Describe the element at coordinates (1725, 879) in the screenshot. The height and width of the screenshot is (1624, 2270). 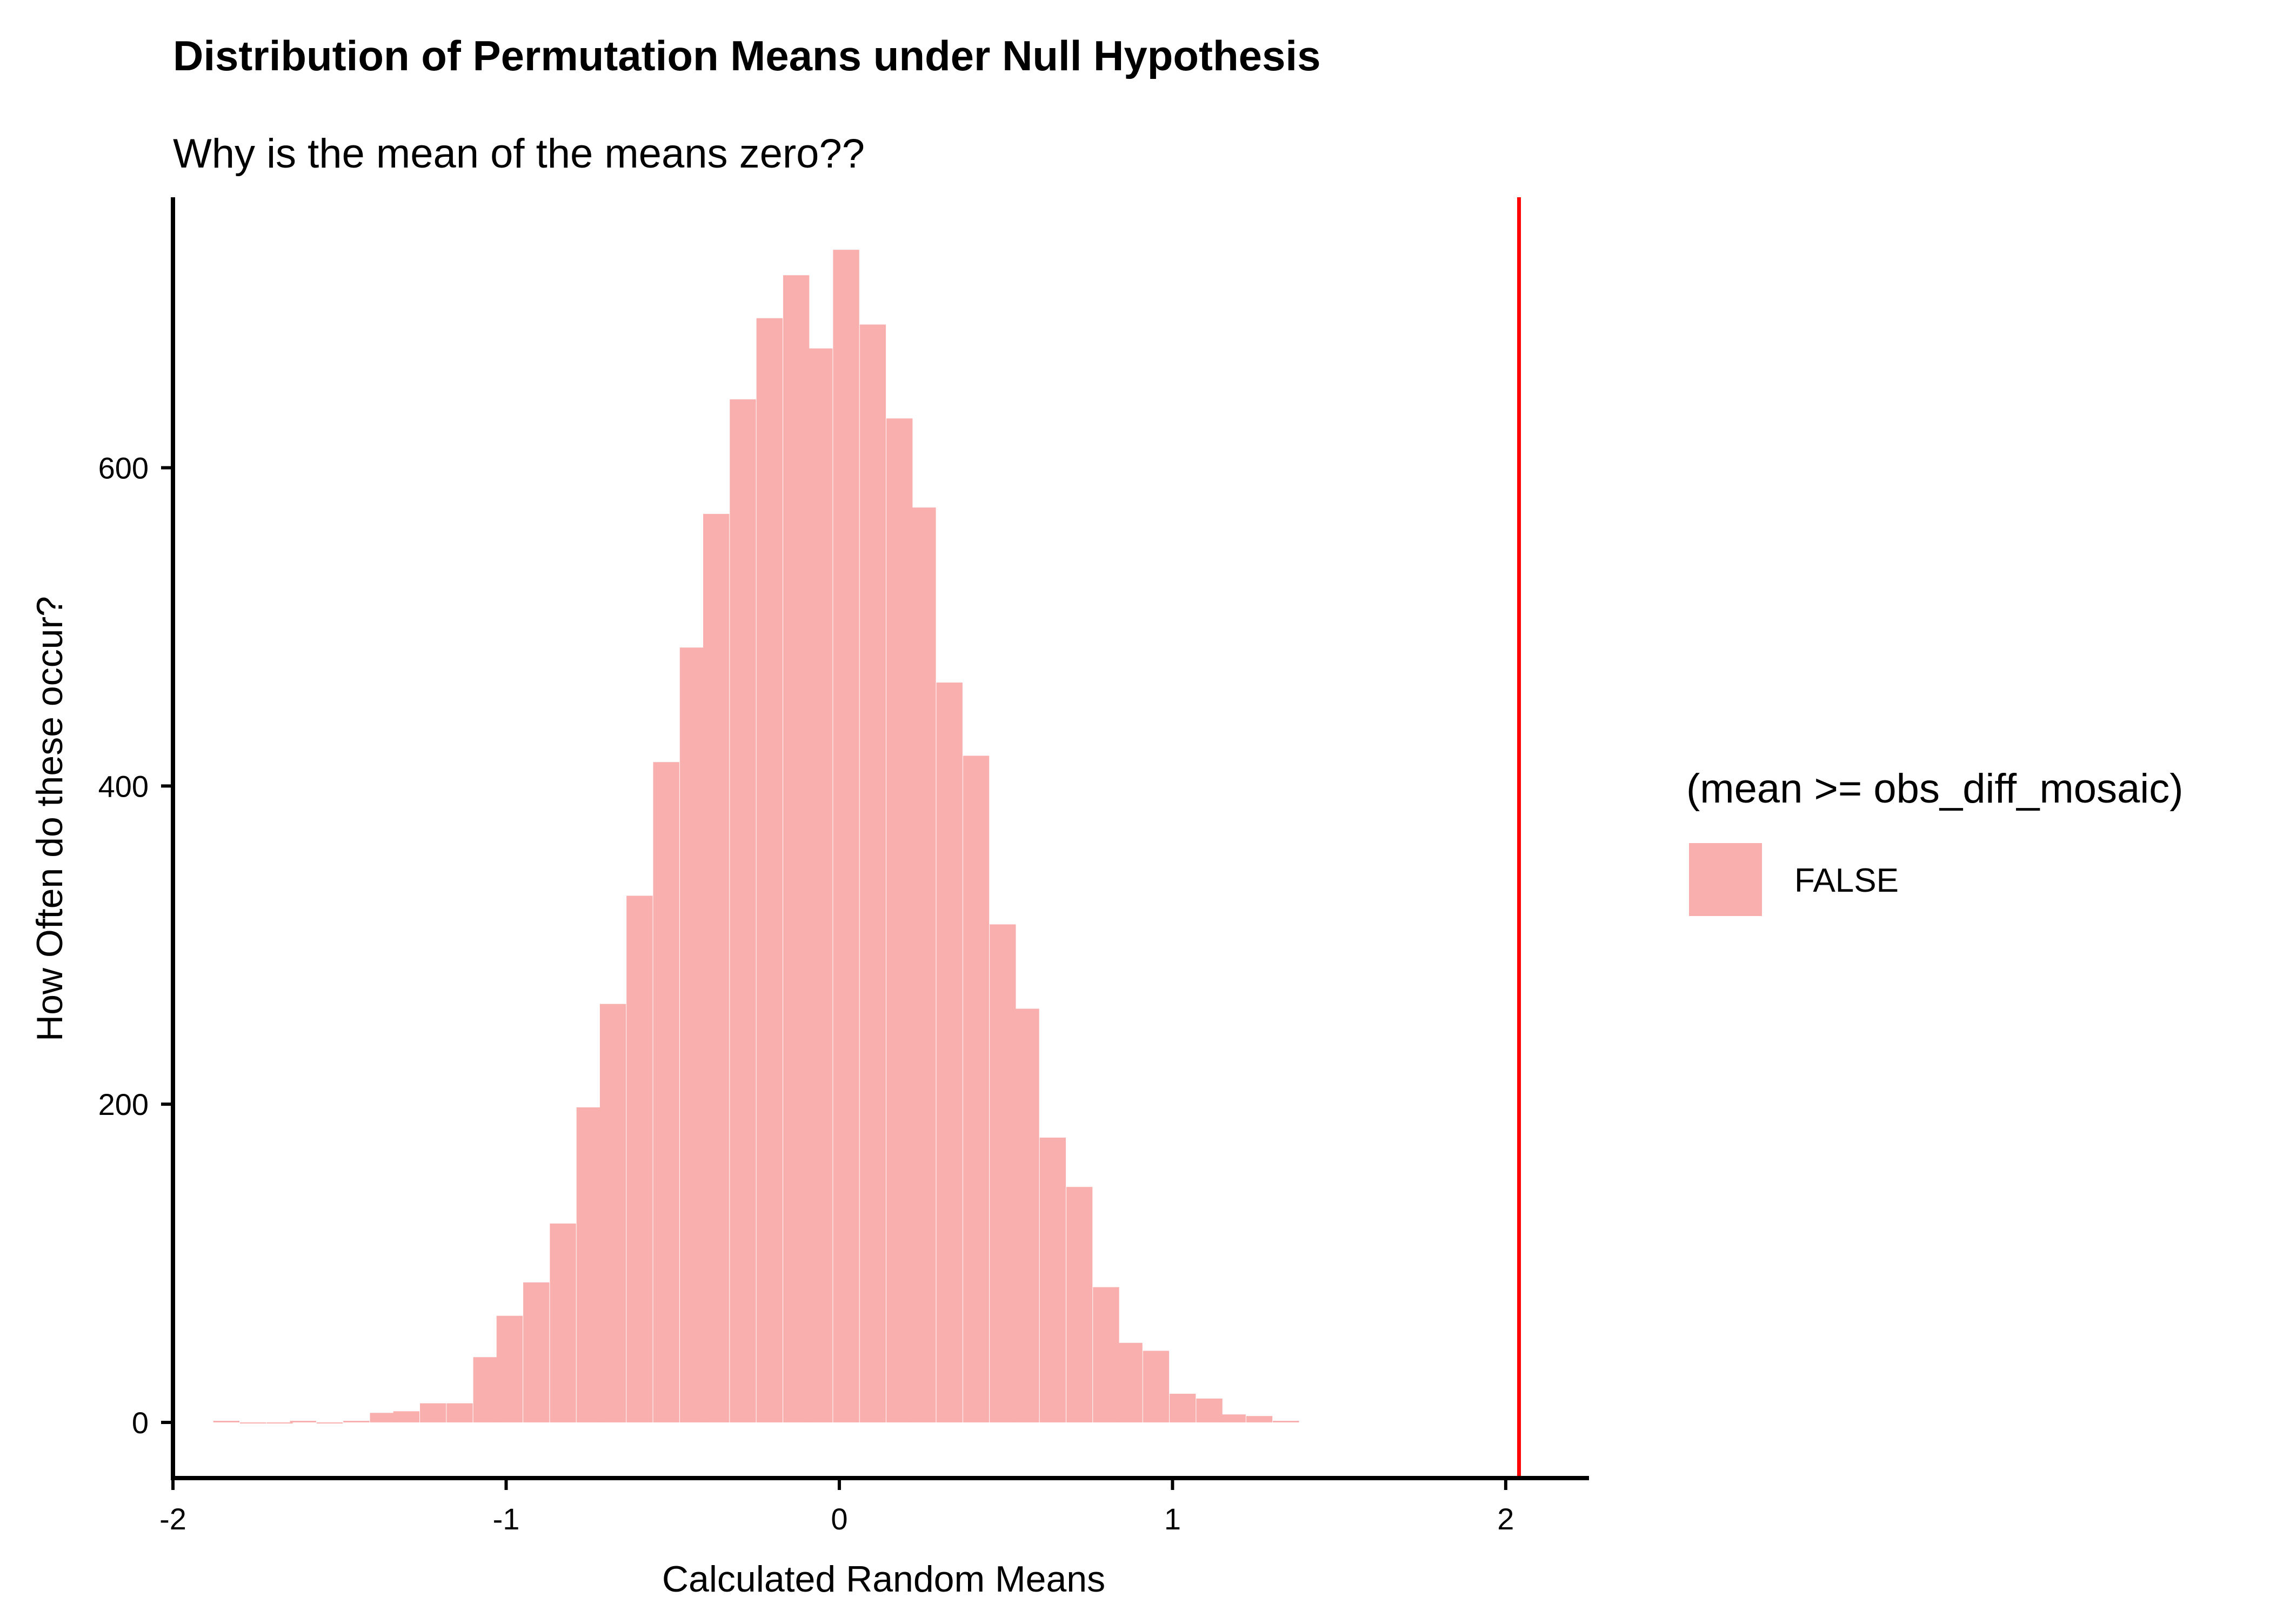
I see `legend-key-false` at that location.